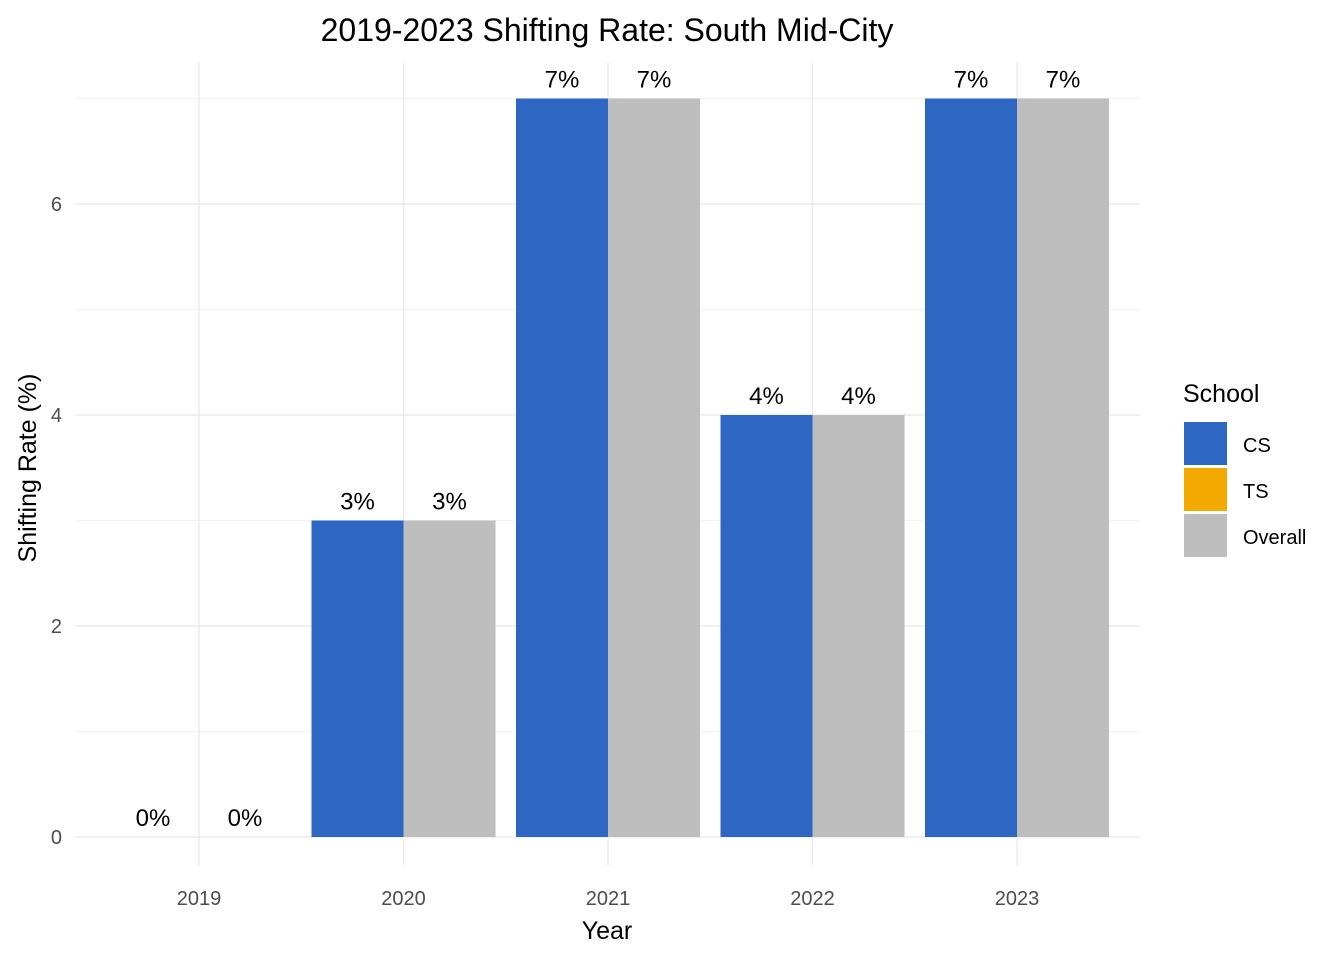 This screenshot has height=960, width=1344. What do you see at coordinates (607, 931) in the screenshot?
I see `x-axis-title: Year` at bounding box center [607, 931].